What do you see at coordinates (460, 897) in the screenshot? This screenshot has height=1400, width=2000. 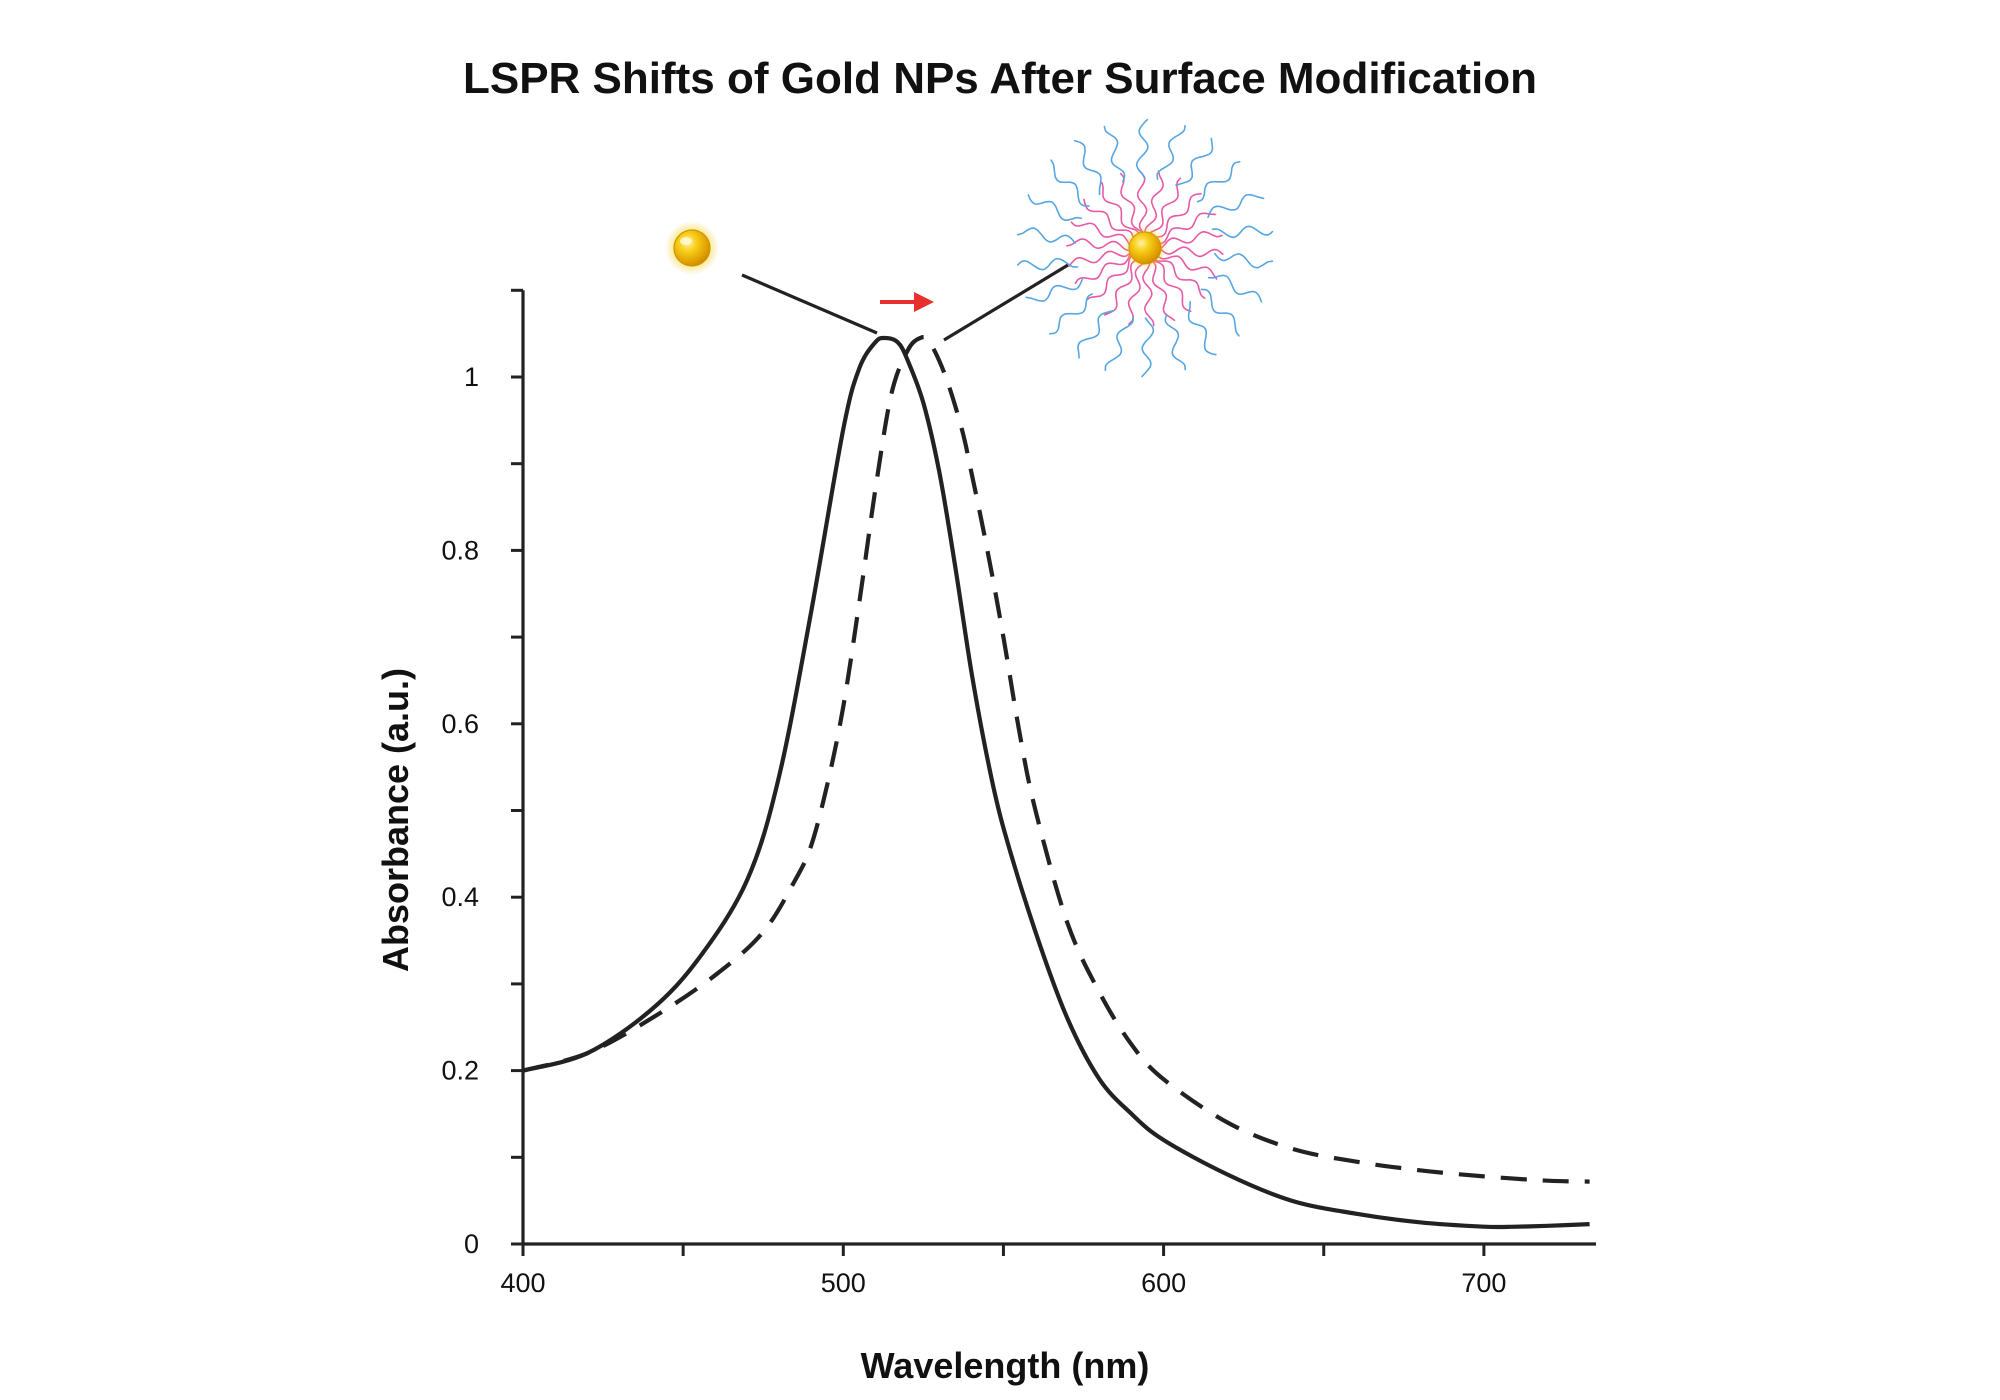 I see `y-tick-label: 0.4` at bounding box center [460, 897].